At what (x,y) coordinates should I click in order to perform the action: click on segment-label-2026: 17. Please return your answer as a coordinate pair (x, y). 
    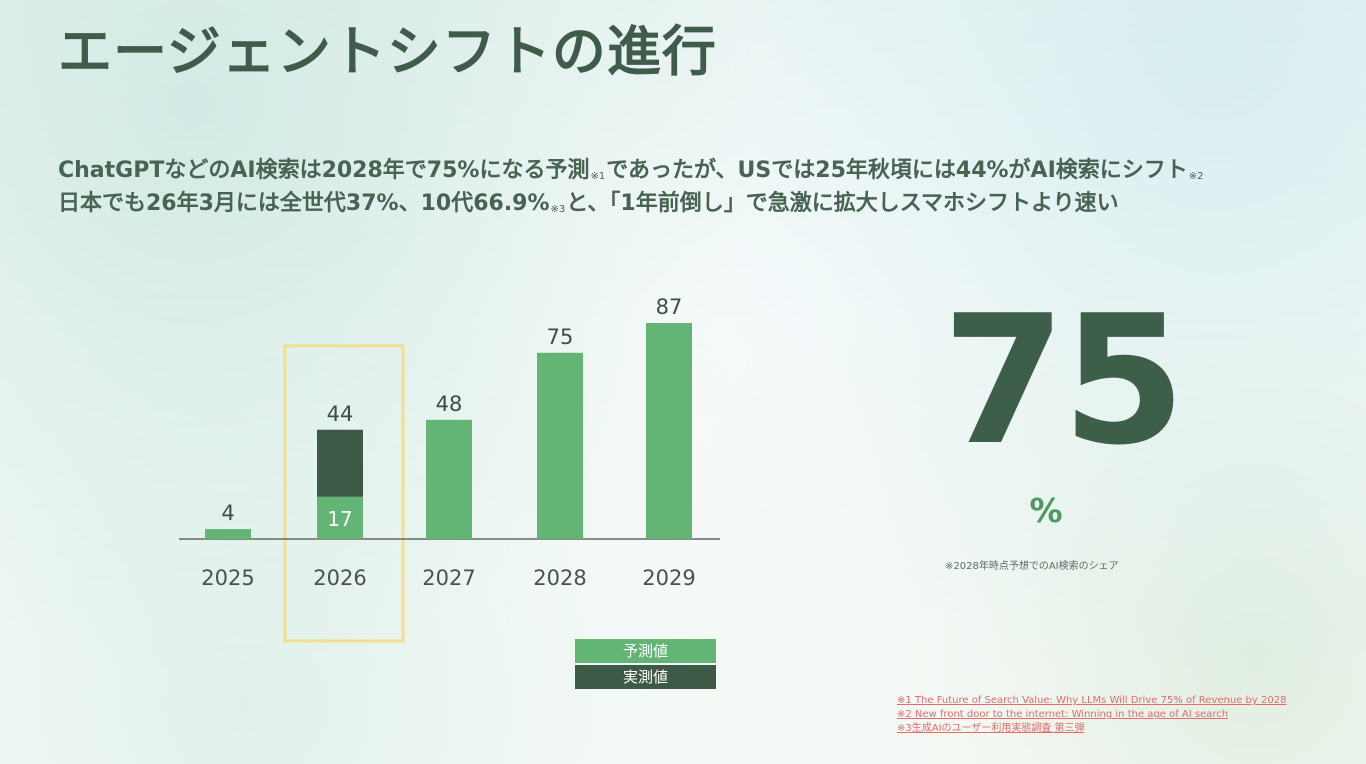
    Looking at the image, I should click on (339, 519).